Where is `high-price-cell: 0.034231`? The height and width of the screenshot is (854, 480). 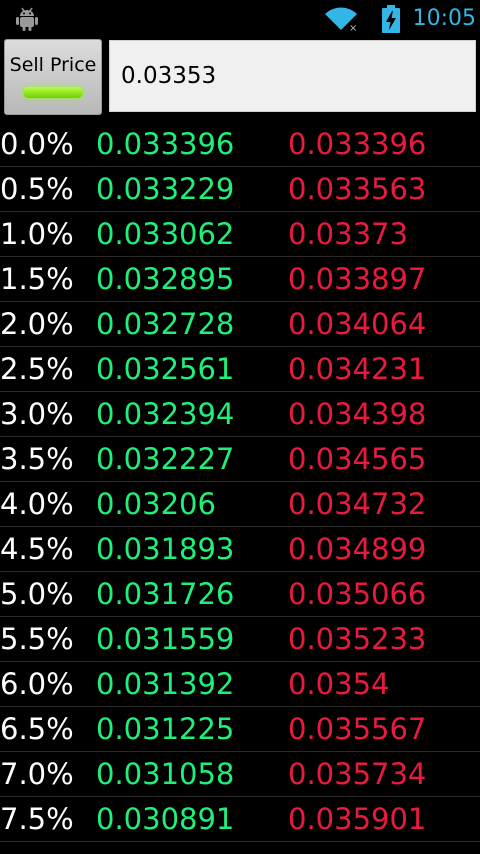 high-price-cell: 0.034231 is located at coordinates (357, 369).